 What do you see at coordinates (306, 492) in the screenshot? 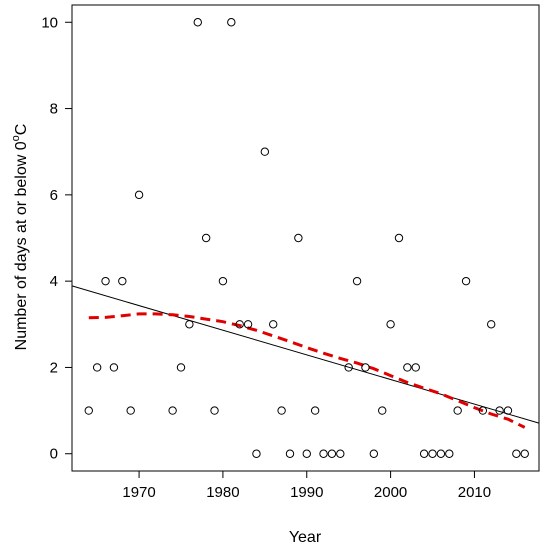
I see `x-tick-label-1990: 1990` at bounding box center [306, 492].